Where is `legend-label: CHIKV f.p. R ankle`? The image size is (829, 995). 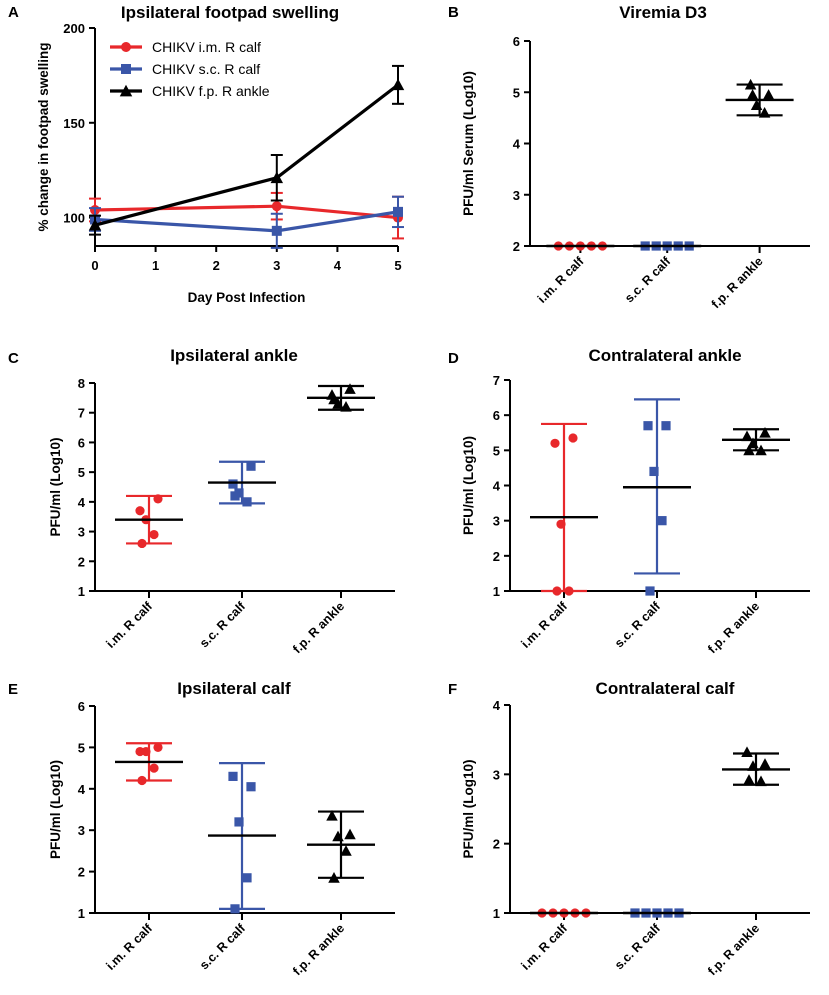 legend-label: CHIKV f.p. R ankle is located at coordinates (211, 91).